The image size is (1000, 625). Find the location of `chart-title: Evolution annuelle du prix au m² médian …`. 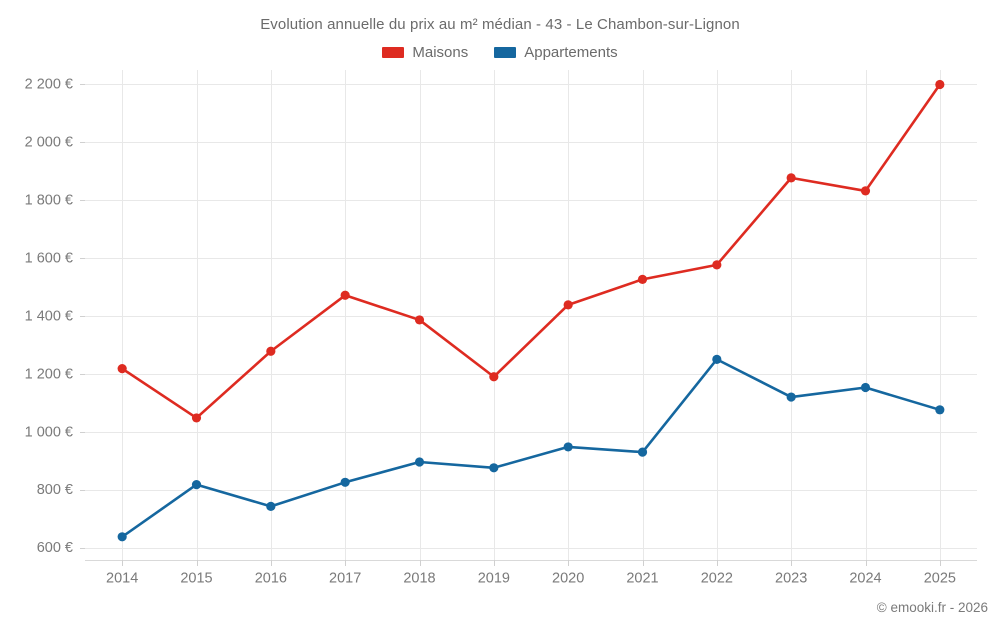

chart-title: Evolution annuelle du prix au m² médian … is located at coordinates (500, 24).